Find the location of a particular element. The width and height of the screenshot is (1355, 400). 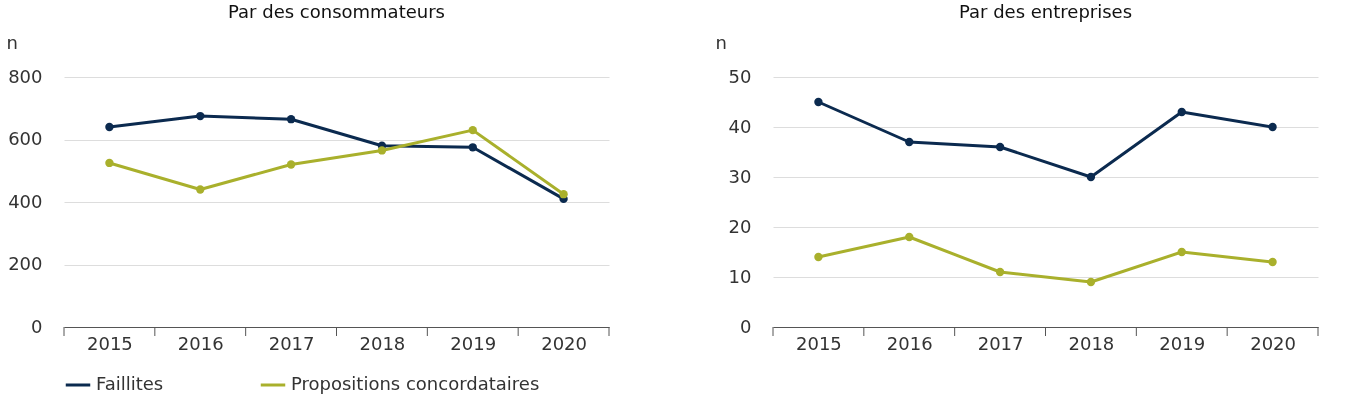

y-tick-label: 50 is located at coordinates (740, 76).